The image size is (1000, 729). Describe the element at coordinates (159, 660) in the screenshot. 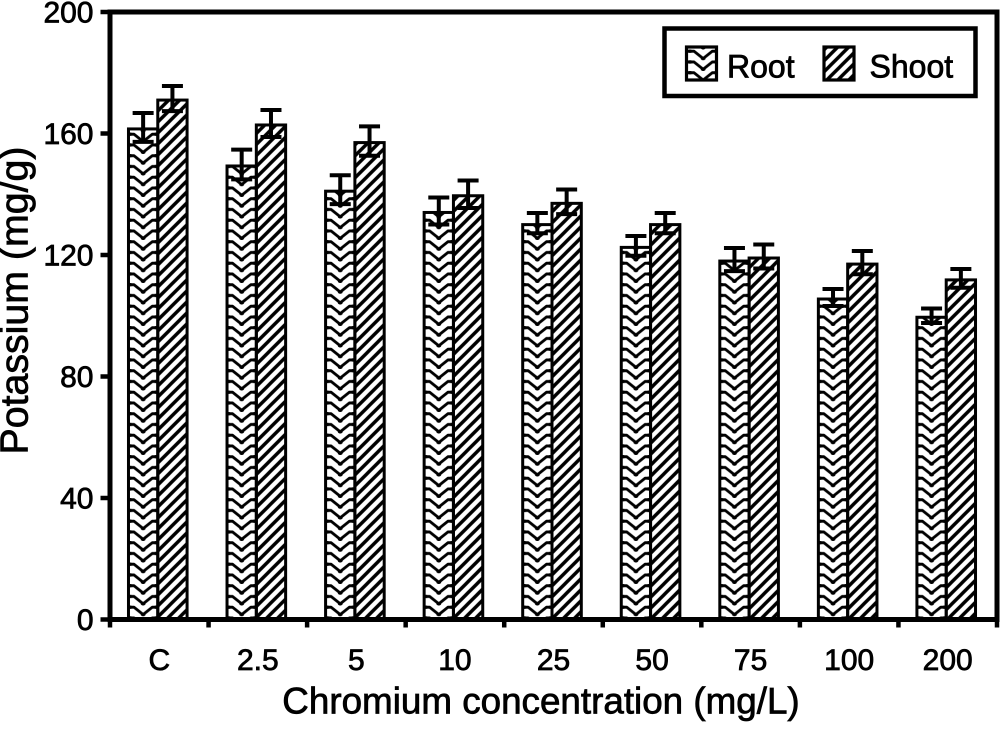

I see `svg-text: C` at that location.